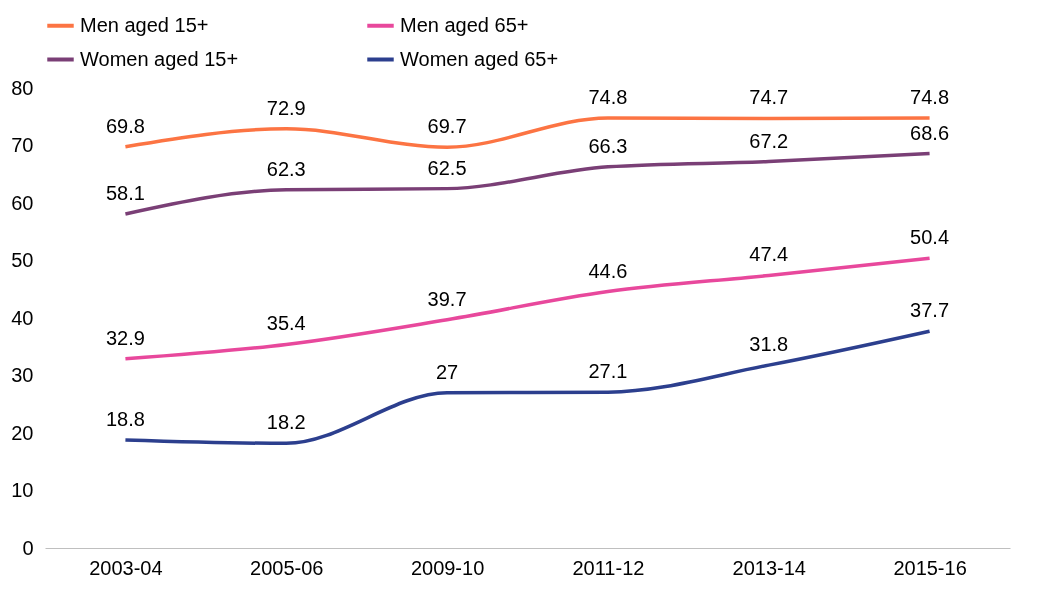  Describe the element at coordinates (930, 132) in the screenshot. I see `data-label: 68.6` at that location.